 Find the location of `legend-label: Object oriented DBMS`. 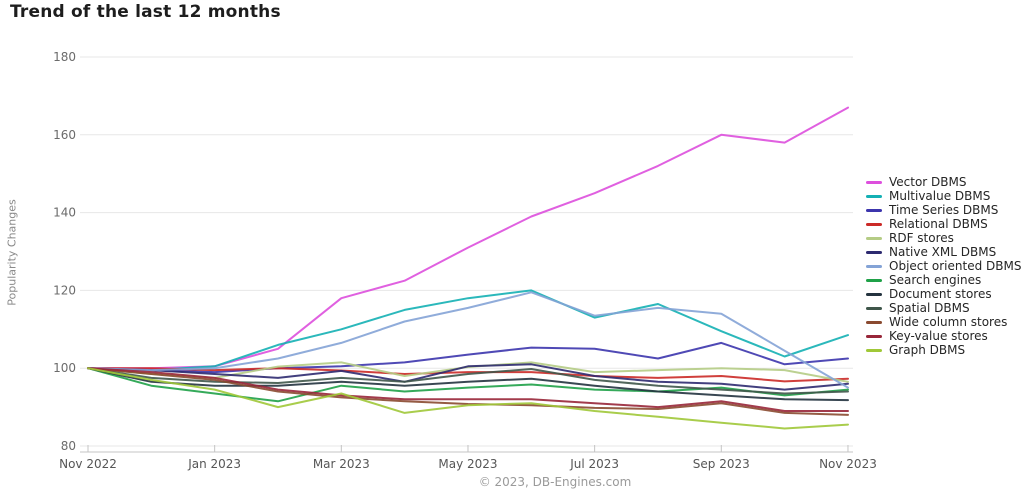

legend-label: Object oriented DBMS is located at coordinates (955, 266).